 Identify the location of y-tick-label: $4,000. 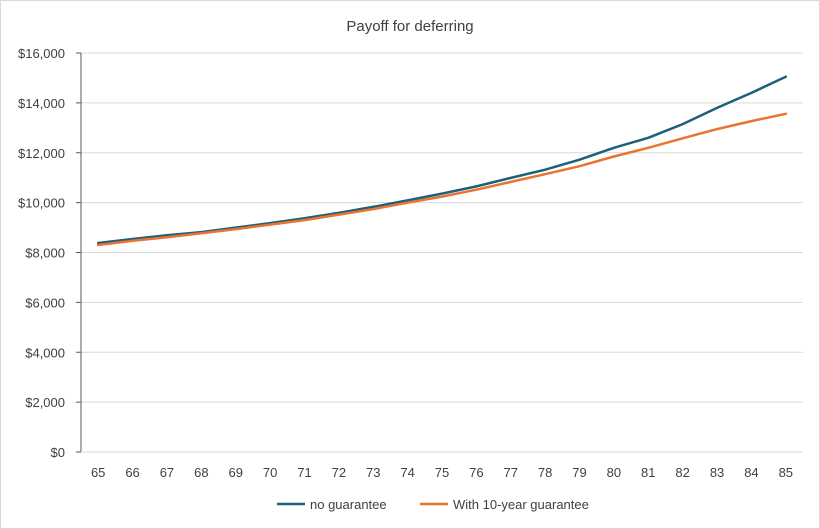
(45, 352).